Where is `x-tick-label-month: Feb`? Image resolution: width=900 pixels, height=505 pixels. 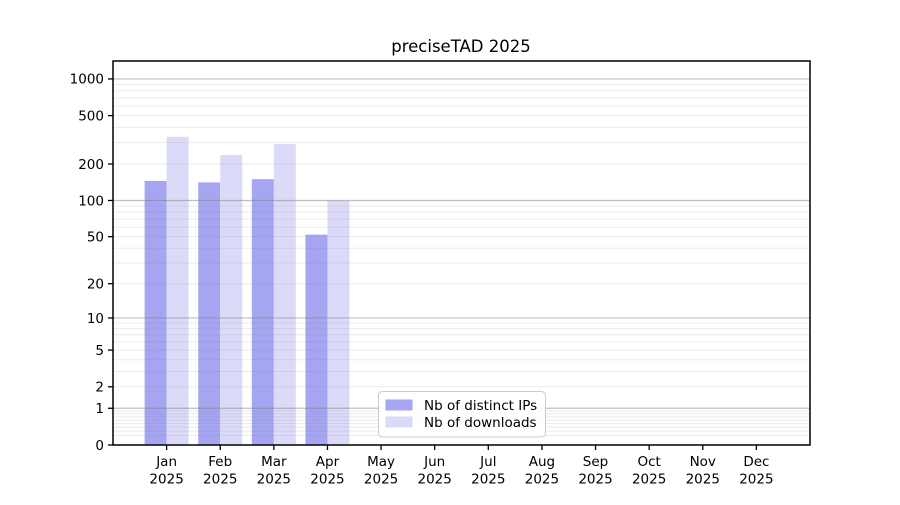 x-tick-label-month: Feb is located at coordinates (220, 462).